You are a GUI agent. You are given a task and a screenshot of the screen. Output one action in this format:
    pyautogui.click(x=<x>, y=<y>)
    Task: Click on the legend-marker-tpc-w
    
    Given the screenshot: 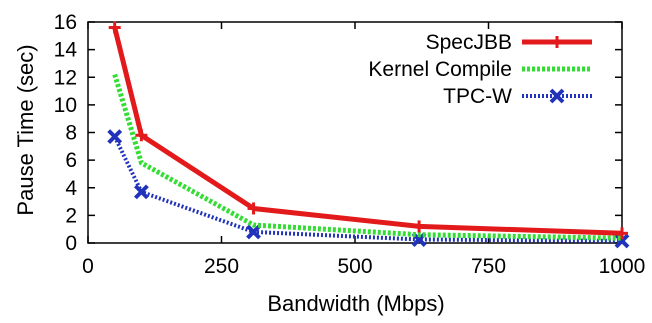 What is the action you would take?
    pyautogui.click(x=557, y=96)
    